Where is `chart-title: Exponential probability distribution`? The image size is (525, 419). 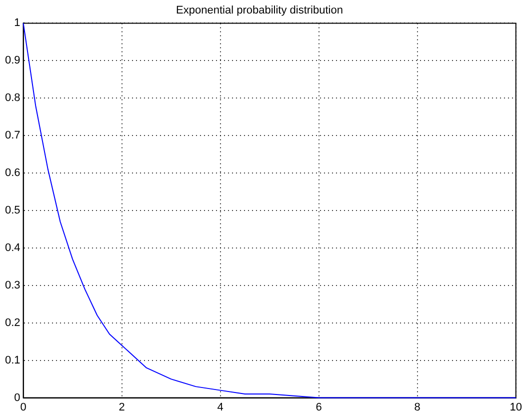 chart-title: Exponential probability distribution is located at coordinates (259, 10).